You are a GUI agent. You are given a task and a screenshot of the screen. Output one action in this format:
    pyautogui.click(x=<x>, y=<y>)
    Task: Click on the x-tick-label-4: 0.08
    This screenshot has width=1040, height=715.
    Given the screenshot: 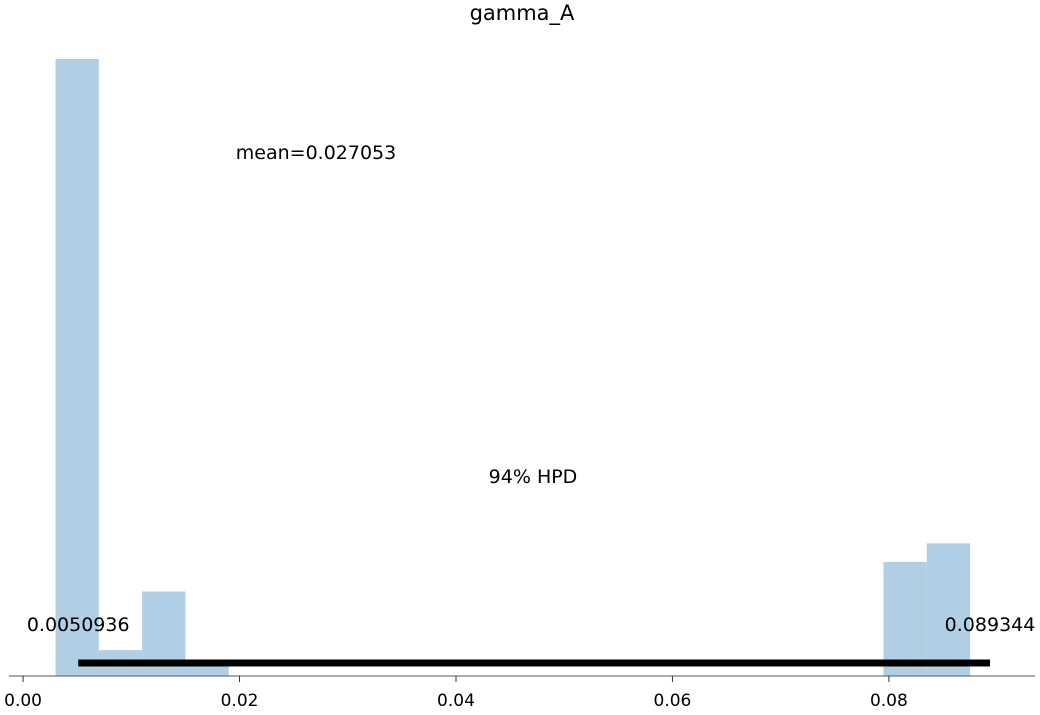 What is the action you would take?
    pyautogui.click(x=889, y=701)
    